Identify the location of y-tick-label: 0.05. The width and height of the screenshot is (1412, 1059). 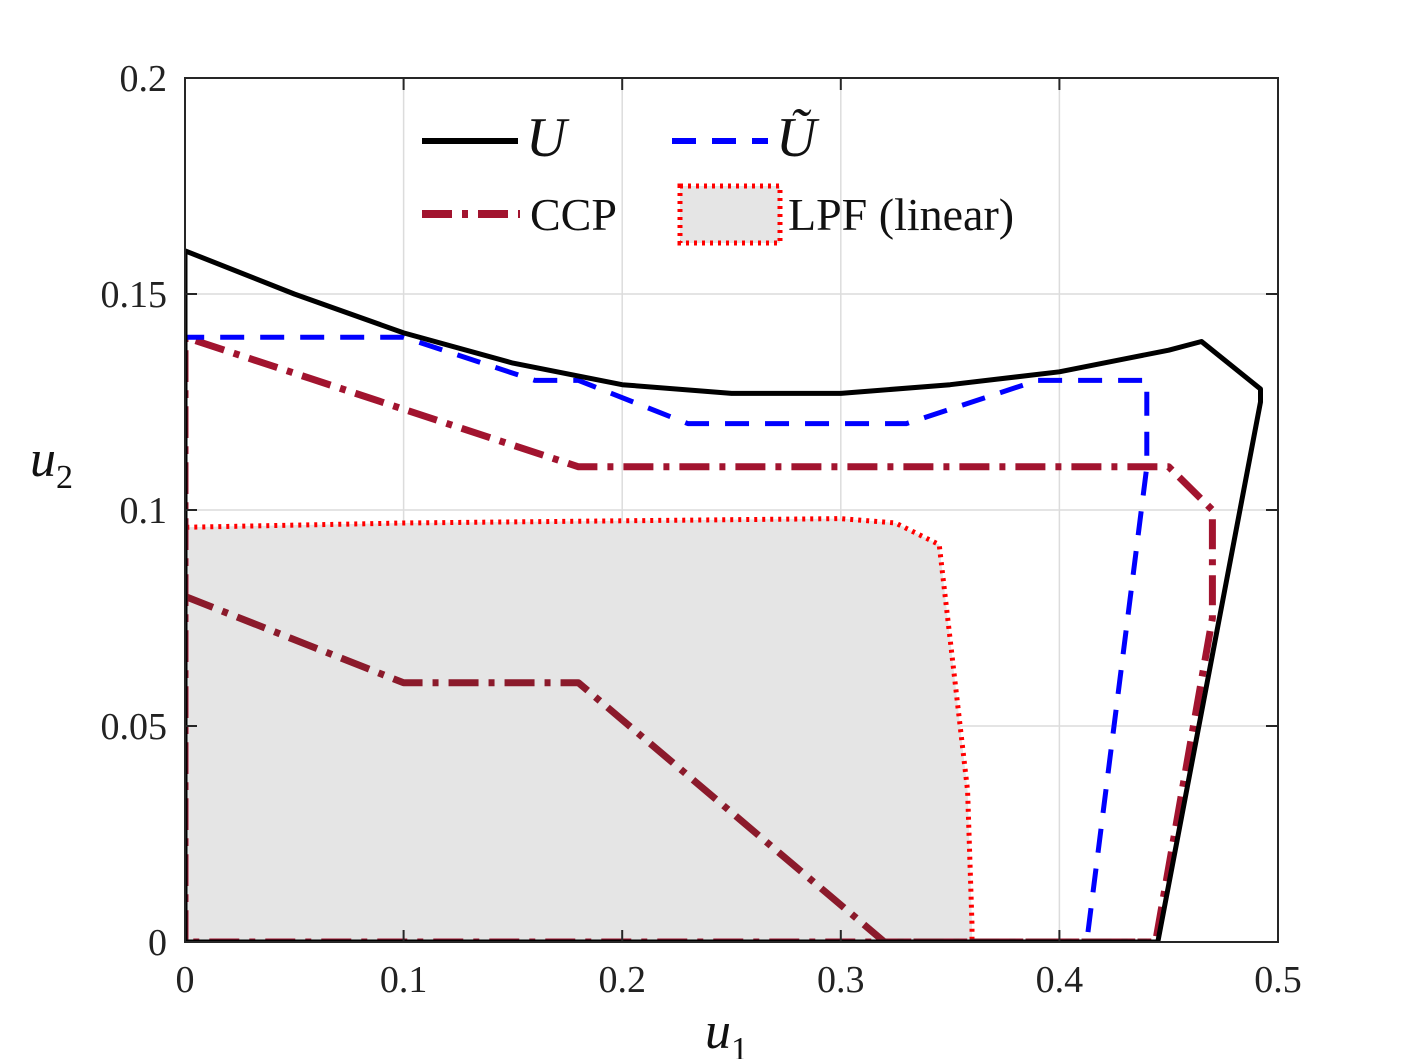
(134, 727).